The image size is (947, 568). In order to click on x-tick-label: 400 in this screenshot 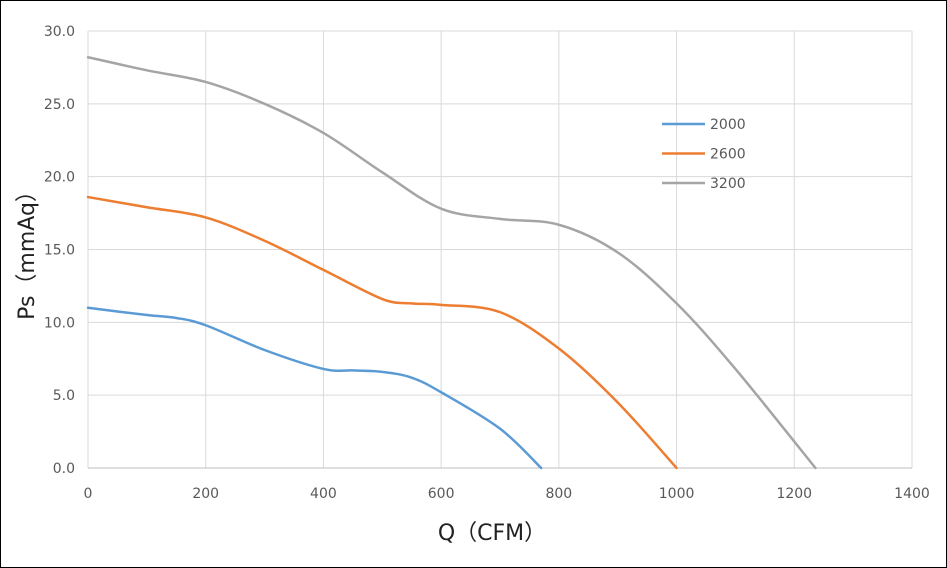, I will do `click(323, 494)`.